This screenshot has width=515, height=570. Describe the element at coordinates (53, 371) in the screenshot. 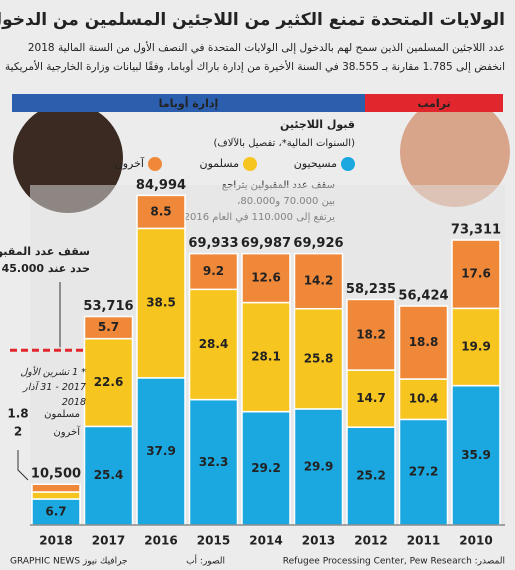

I see `footnote: * 1 تشرين الأول` at that location.